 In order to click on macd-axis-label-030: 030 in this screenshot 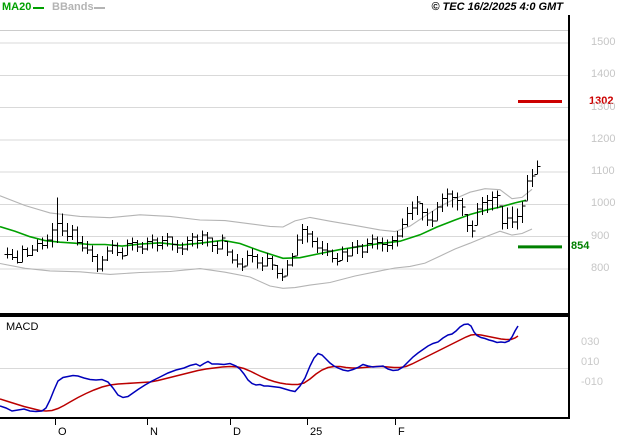, I will do `click(590, 342)`.